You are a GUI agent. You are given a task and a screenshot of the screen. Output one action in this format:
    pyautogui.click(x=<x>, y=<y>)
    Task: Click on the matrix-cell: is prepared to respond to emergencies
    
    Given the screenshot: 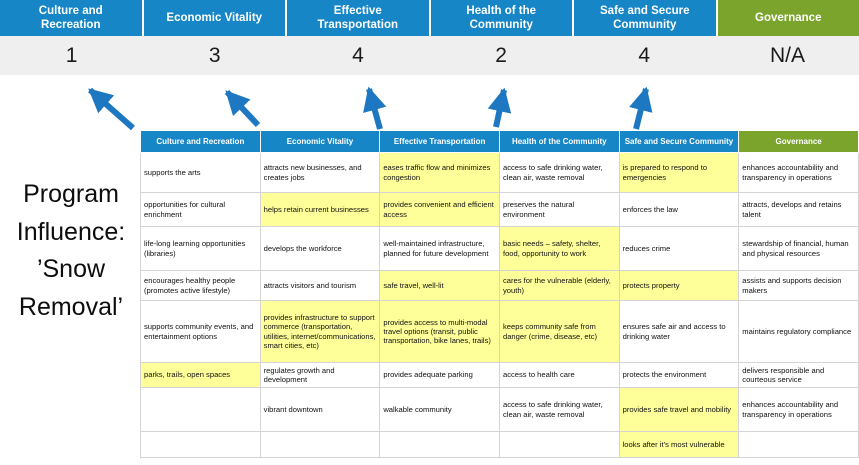 What is the action you would take?
    pyautogui.click(x=679, y=172)
    